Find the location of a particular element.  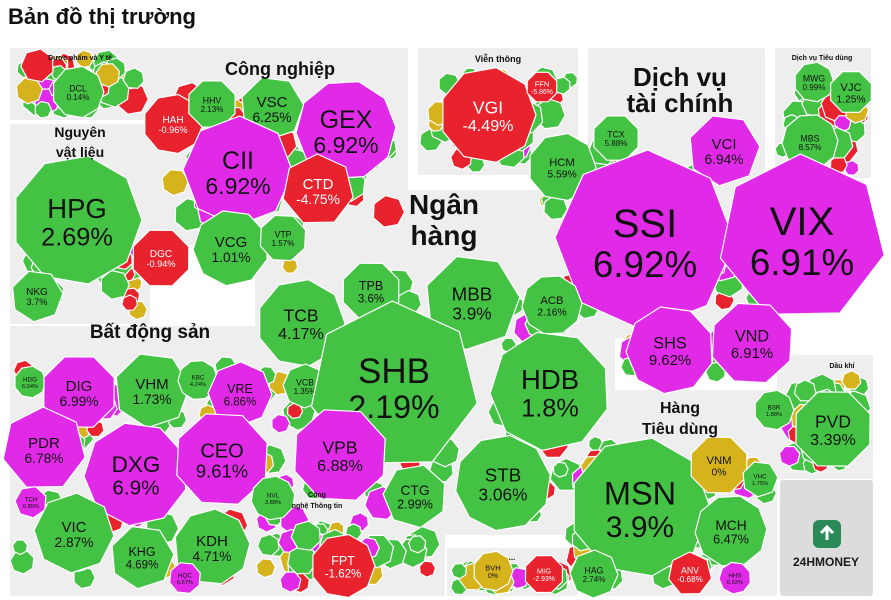

stock-ticker-tpb: TPB is located at coordinates (371, 286).